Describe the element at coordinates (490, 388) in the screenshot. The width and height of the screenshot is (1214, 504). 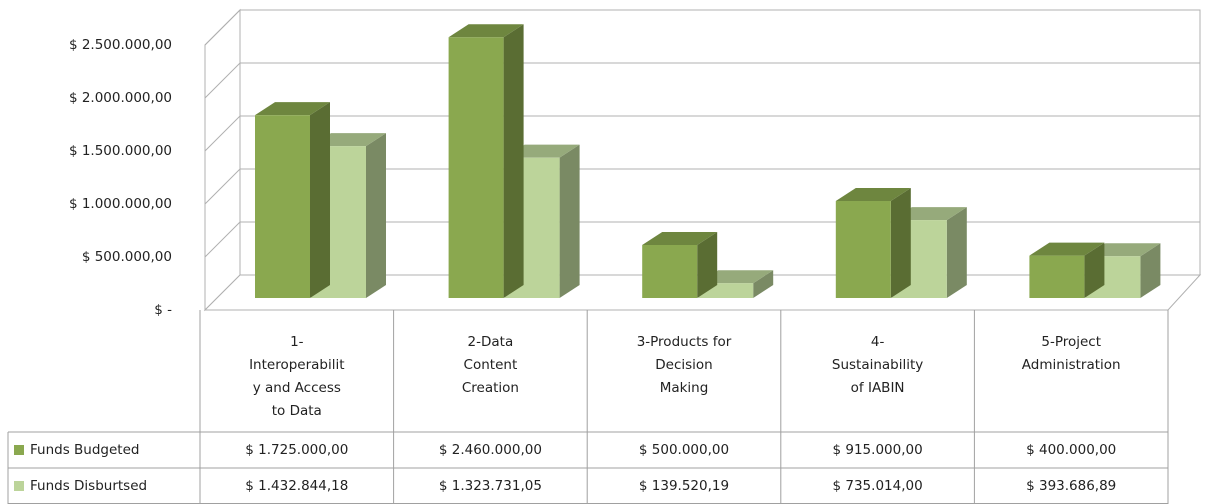
I see `x-tick-label: Creation` at that location.